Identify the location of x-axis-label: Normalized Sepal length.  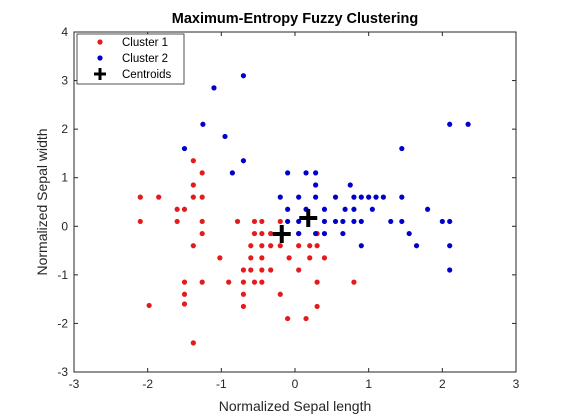
(295, 406).